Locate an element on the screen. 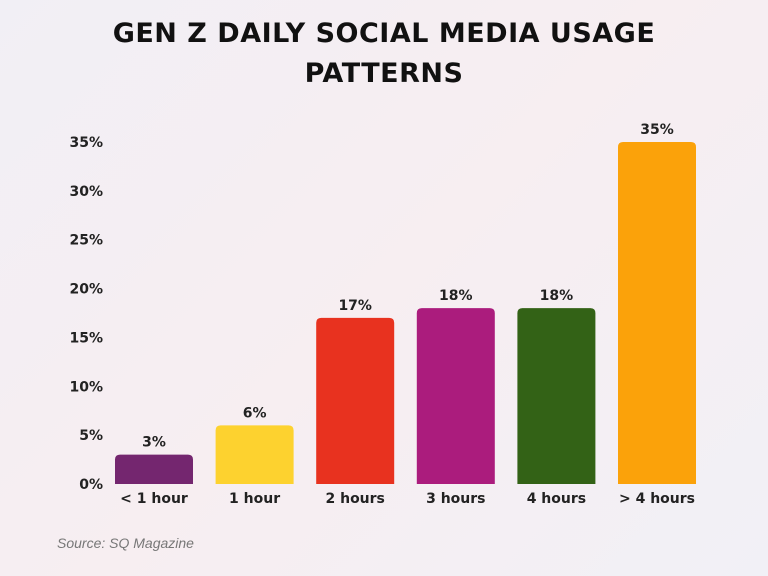  y-tick-label: 15% is located at coordinates (86, 338).